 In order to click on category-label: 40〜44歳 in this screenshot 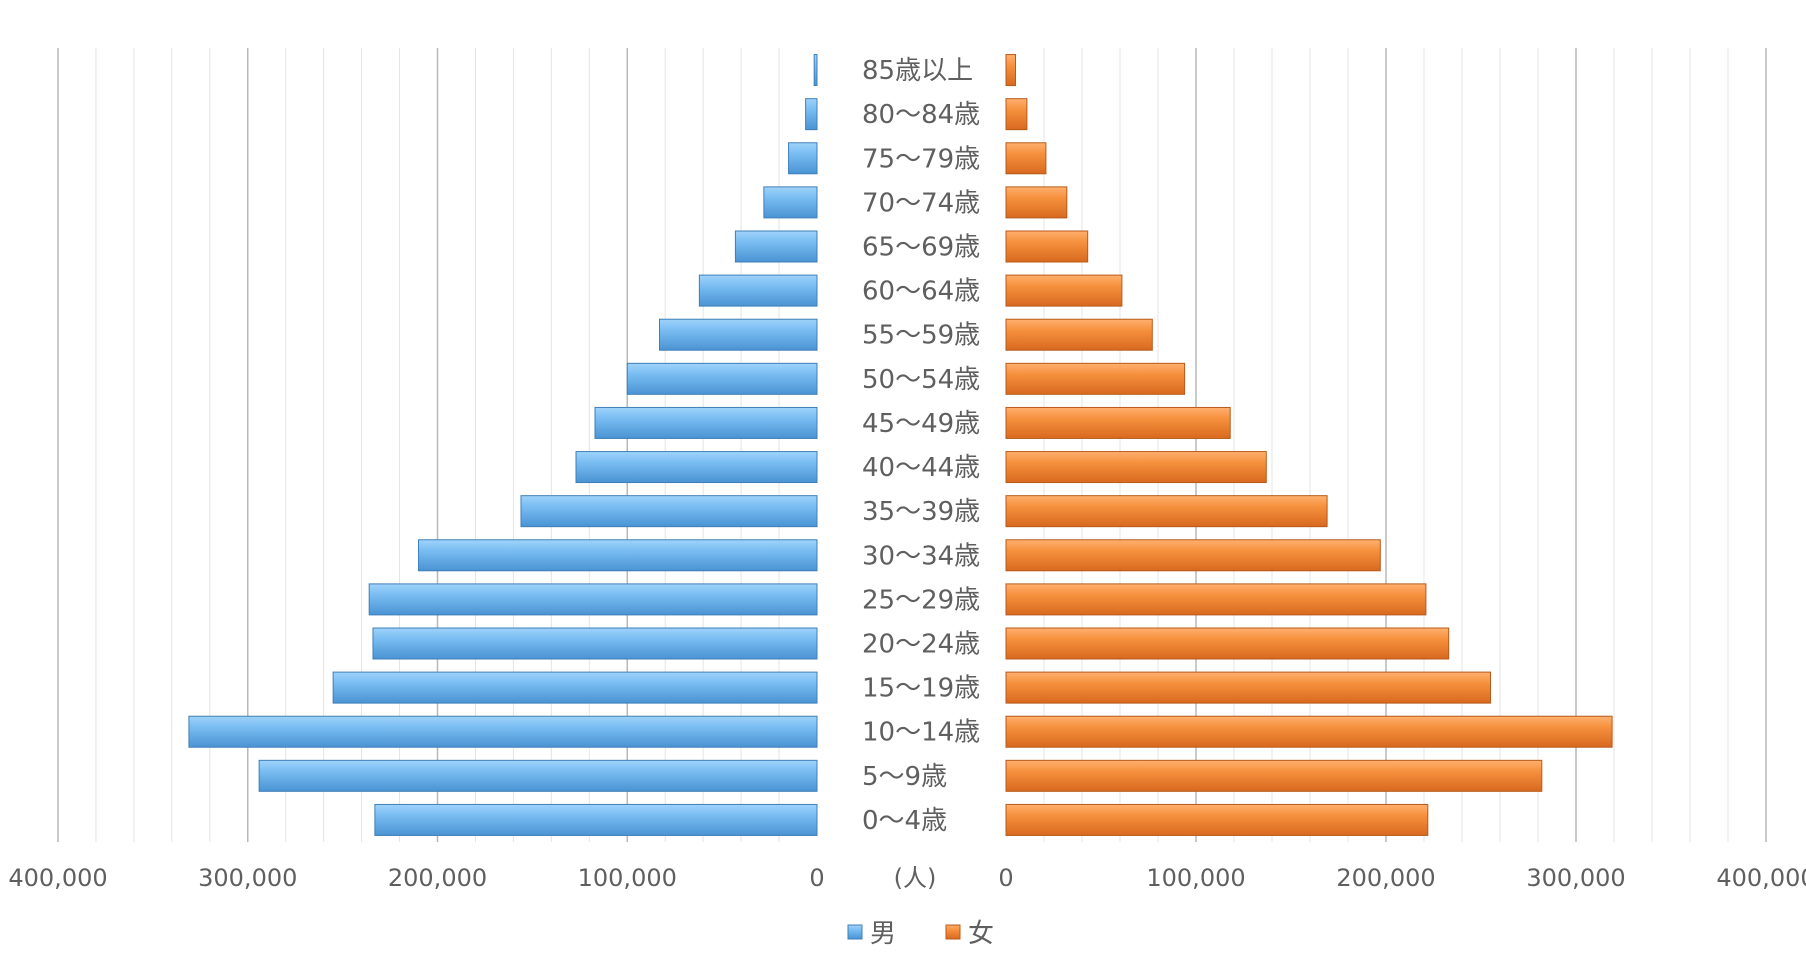, I will do `click(921, 468)`.